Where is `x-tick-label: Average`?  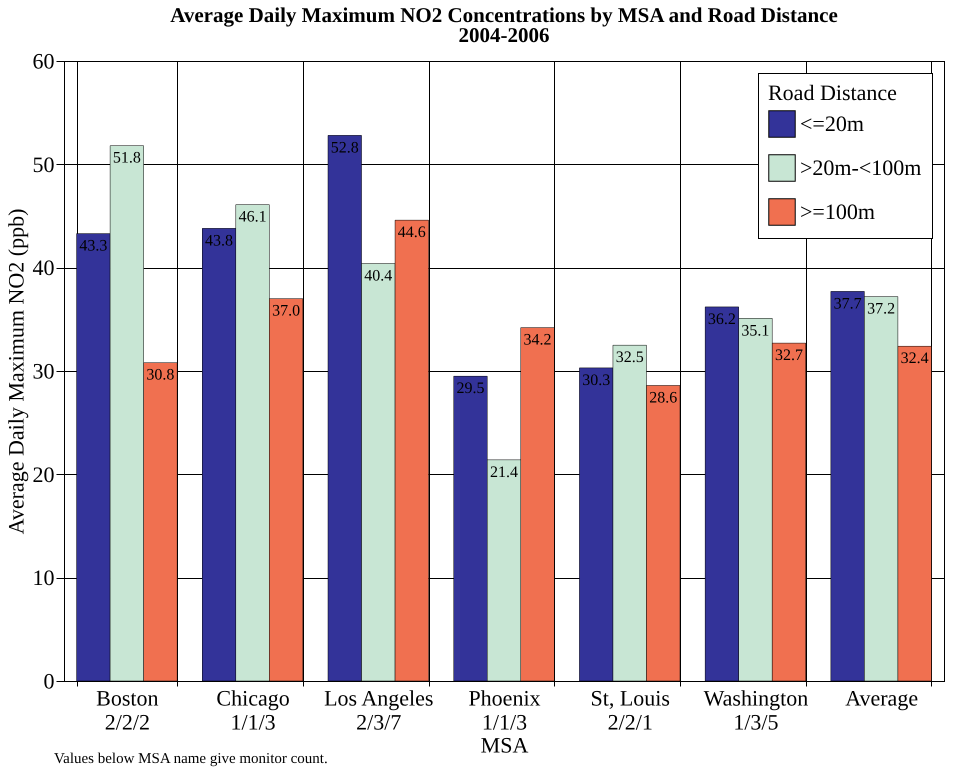 x-tick-label: Average is located at coordinates (881, 698).